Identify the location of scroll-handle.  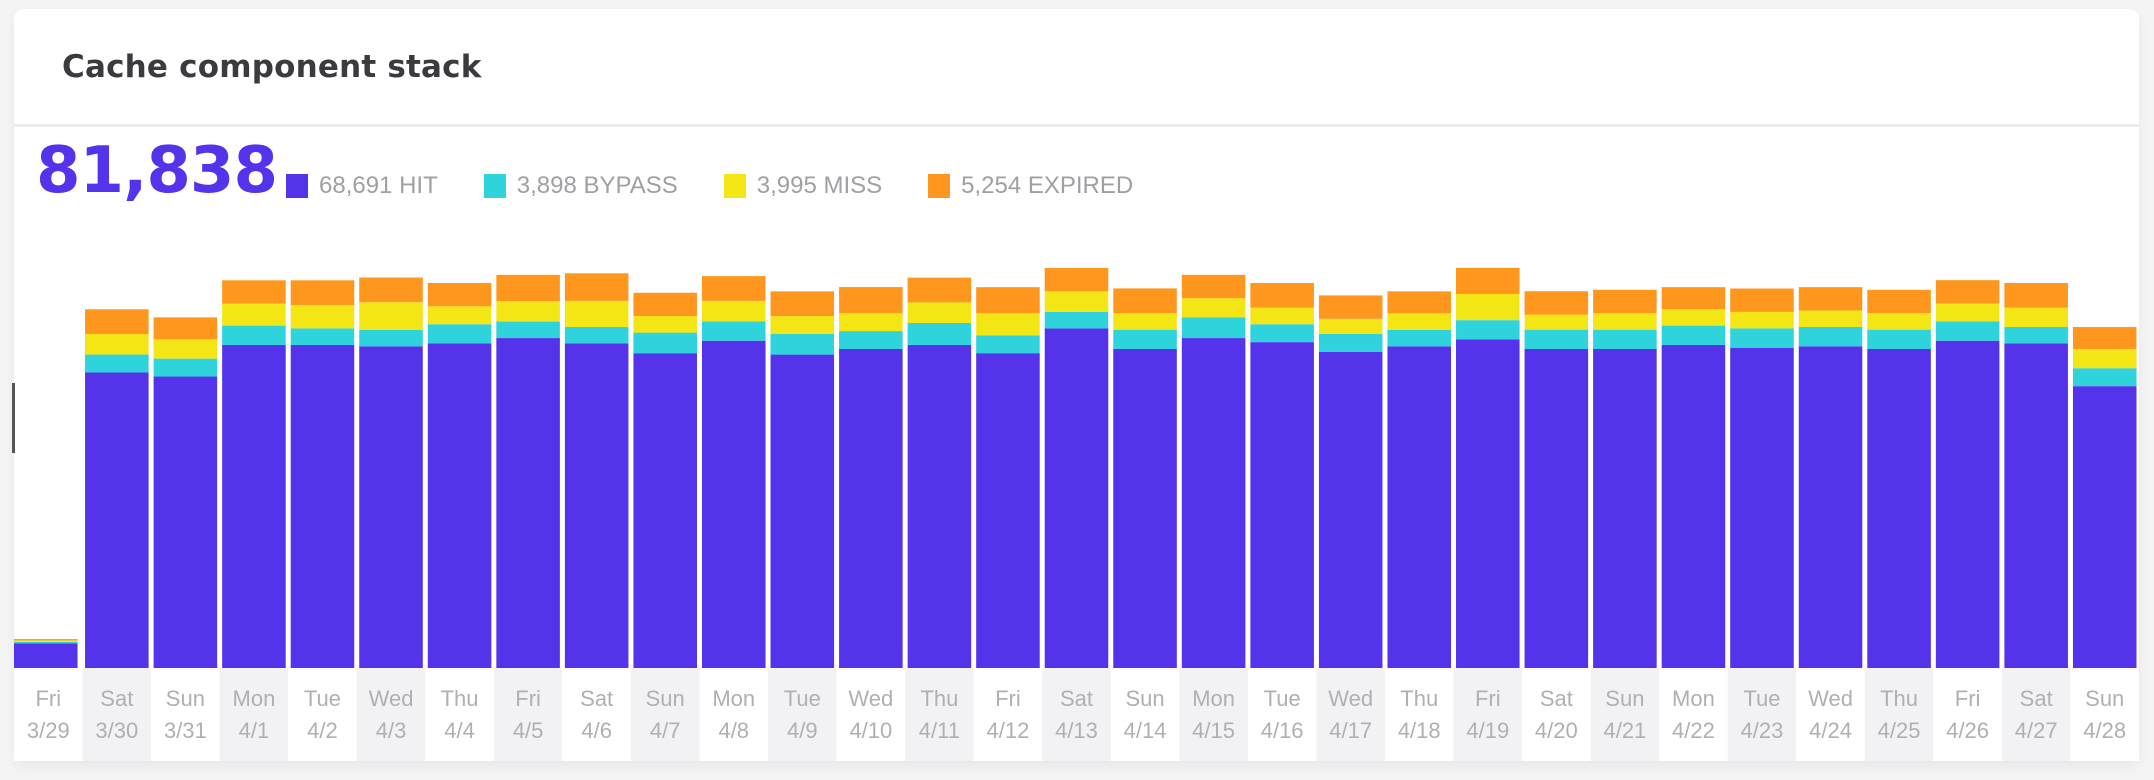
(13, 418).